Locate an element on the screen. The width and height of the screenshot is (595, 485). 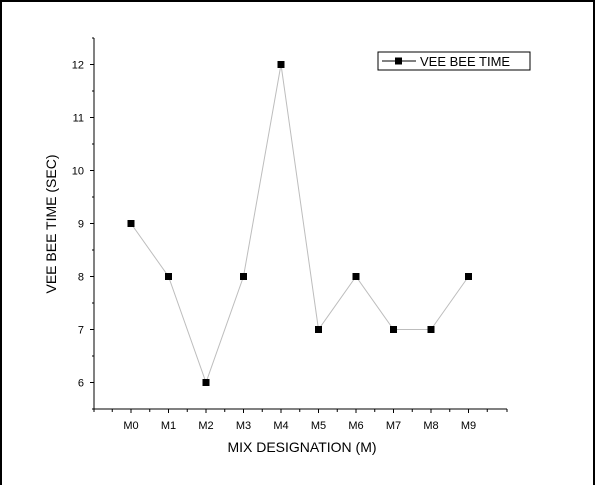
legend-marker is located at coordinates (398, 61).